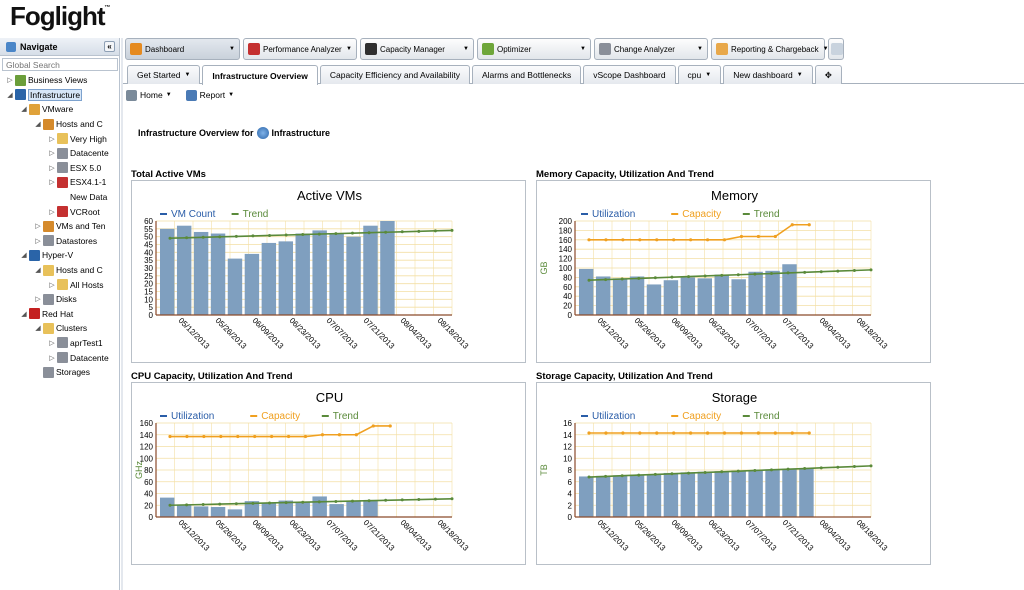  I want to click on tab-new-dashboard: New dashboard ▼, so click(768, 74).